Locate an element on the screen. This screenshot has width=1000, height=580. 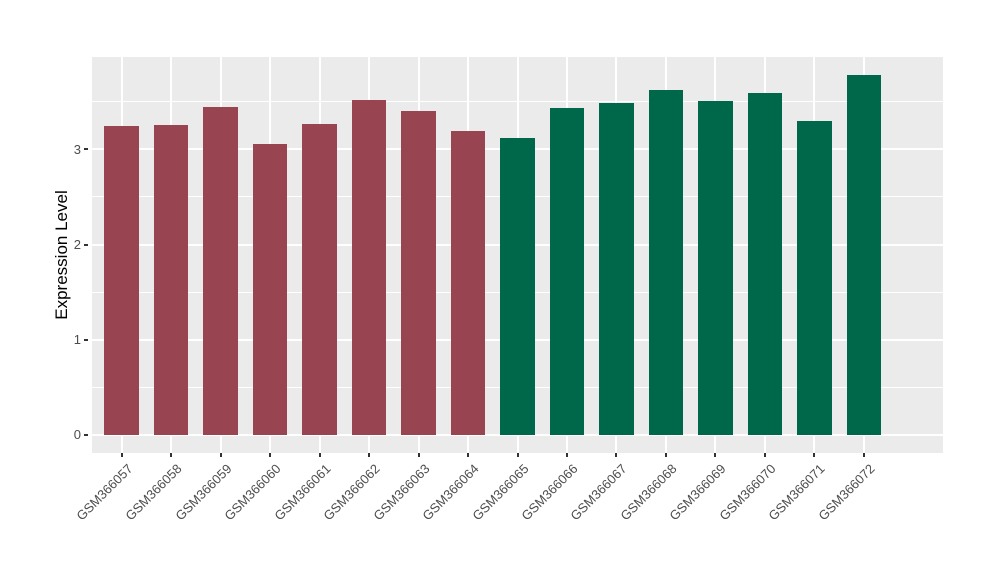
bar-GSM366064 is located at coordinates (468, 283).